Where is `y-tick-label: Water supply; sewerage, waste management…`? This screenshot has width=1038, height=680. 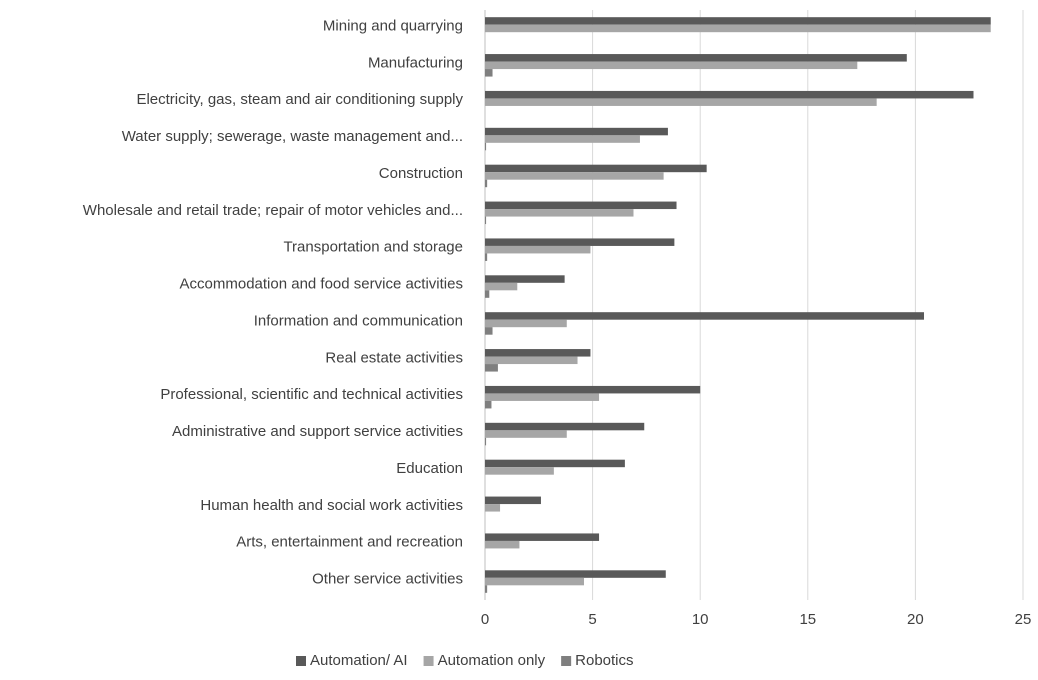
y-tick-label: Water supply; sewerage, waste management… is located at coordinates (292, 136).